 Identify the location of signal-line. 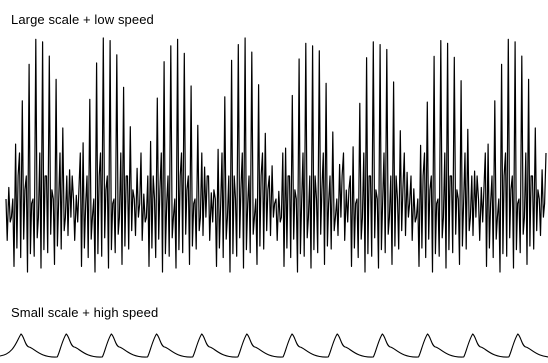
(274, 345).